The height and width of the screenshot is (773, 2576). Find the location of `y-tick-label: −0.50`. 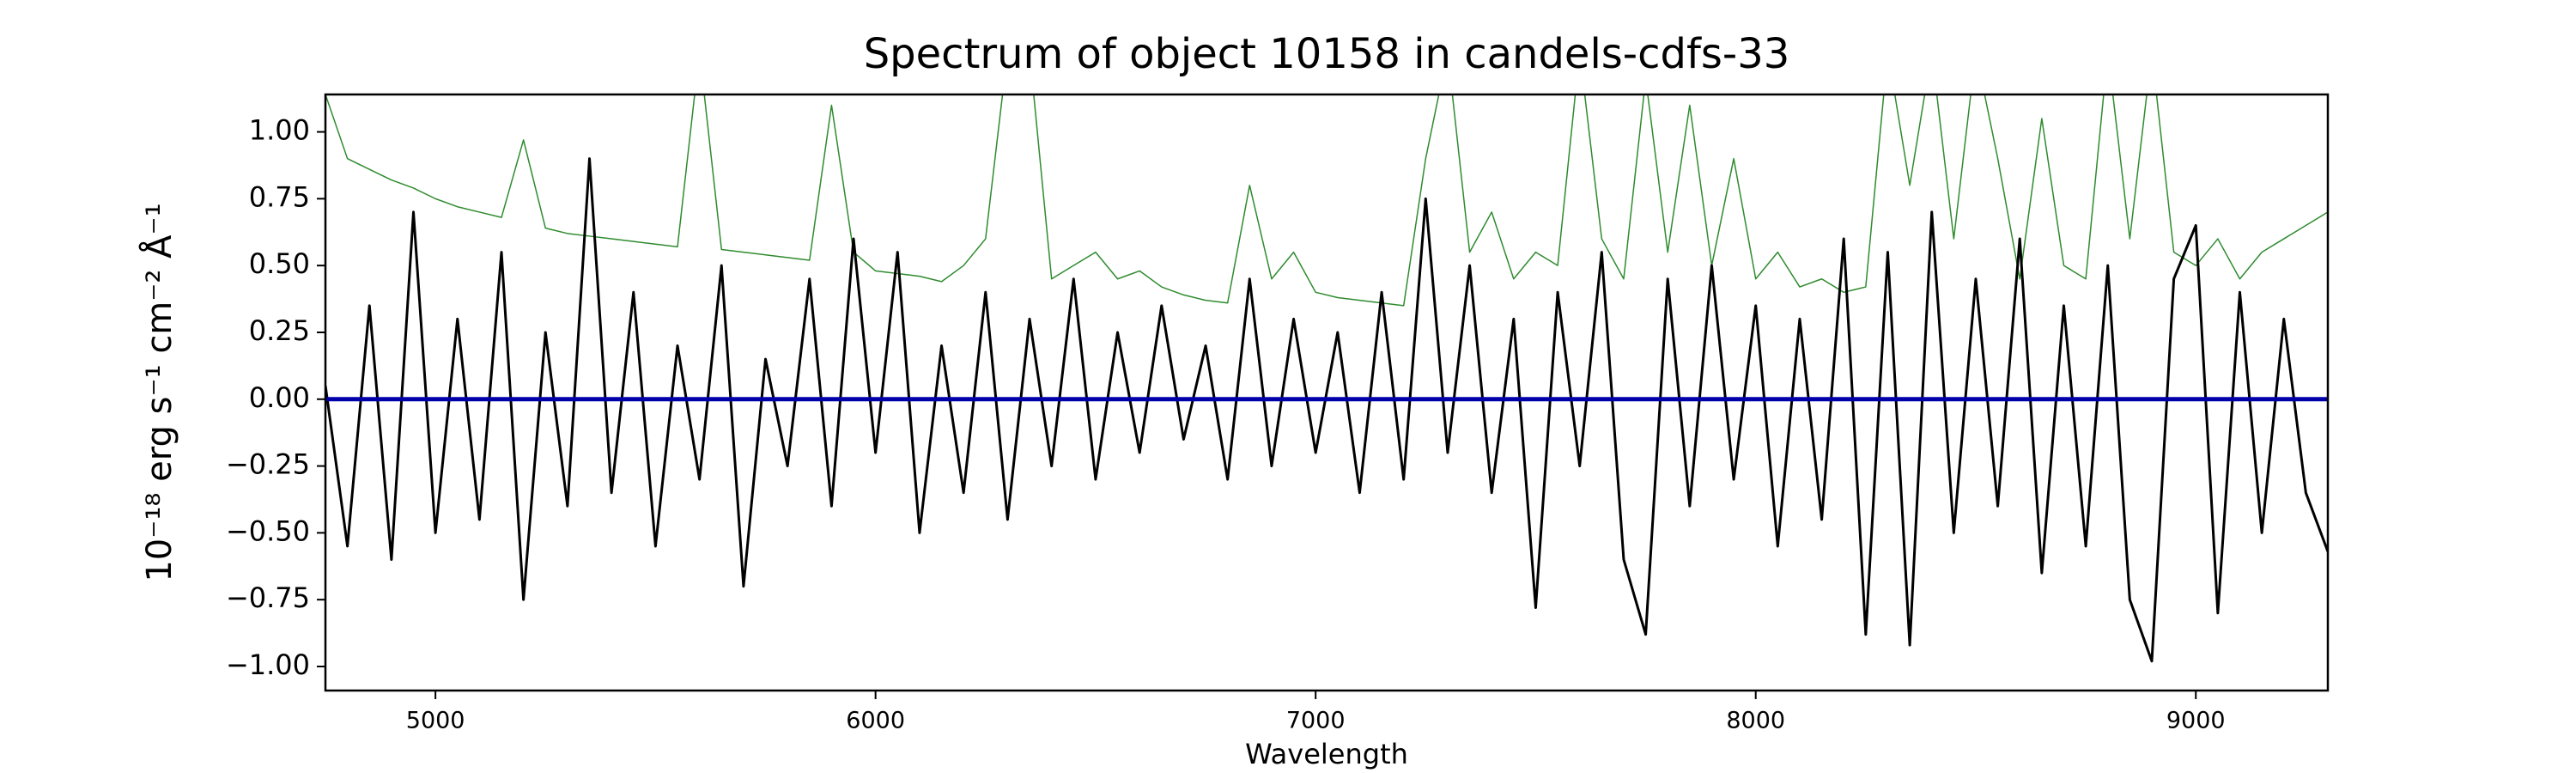

y-tick-label: −0.50 is located at coordinates (268, 530).